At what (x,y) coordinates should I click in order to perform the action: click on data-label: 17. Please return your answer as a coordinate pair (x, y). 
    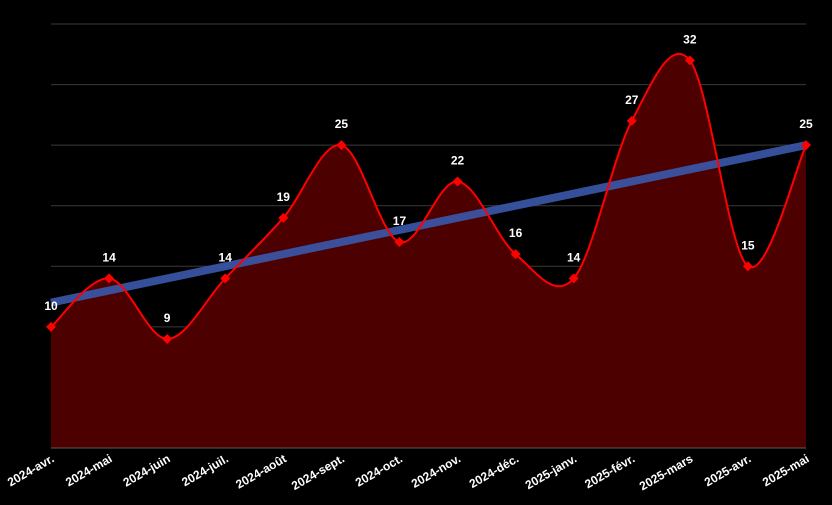
    Looking at the image, I should click on (400, 221).